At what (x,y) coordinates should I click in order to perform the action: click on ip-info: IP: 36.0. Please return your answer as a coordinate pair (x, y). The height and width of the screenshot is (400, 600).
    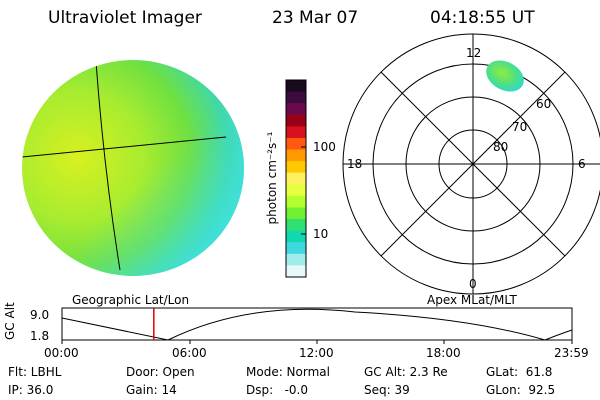
    Looking at the image, I should click on (31, 390).